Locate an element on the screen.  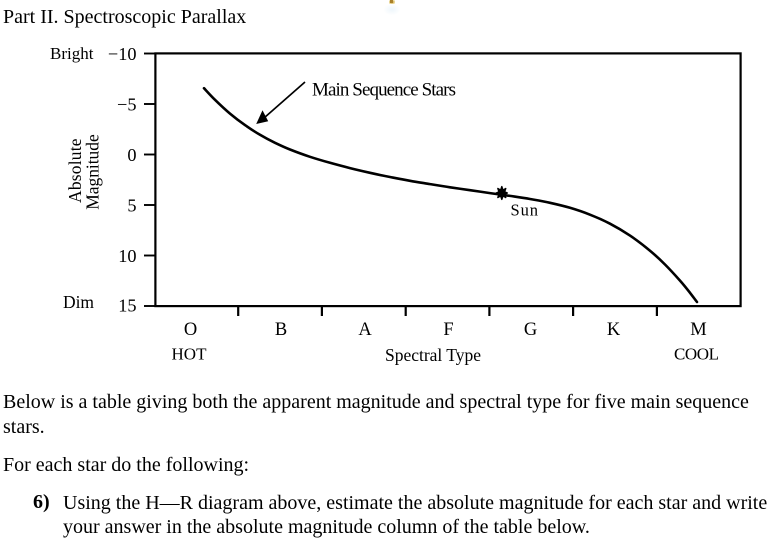
svg-text: G is located at coordinates (530, 330).